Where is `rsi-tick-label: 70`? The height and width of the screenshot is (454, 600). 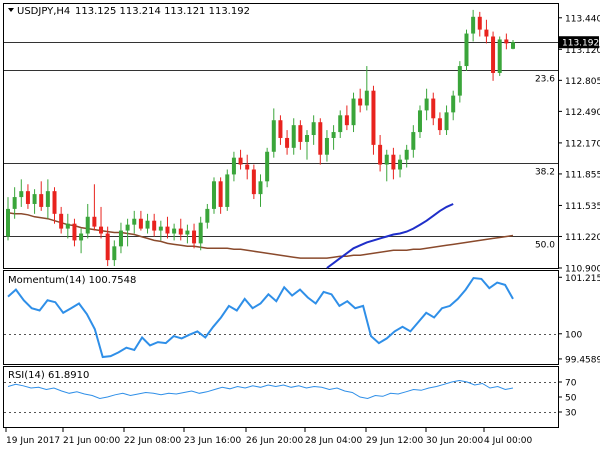 rsi-tick-label: 70 is located at coordinates (571, 384).